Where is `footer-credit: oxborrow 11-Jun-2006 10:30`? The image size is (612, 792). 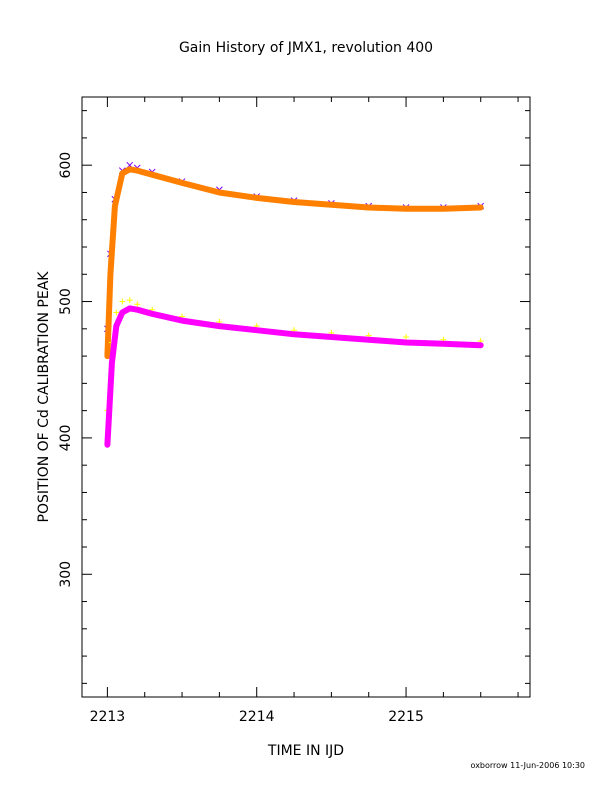 footer-credit: oxborrow 11-Jun-2006 10:30 is located at coordinates (528, 765).